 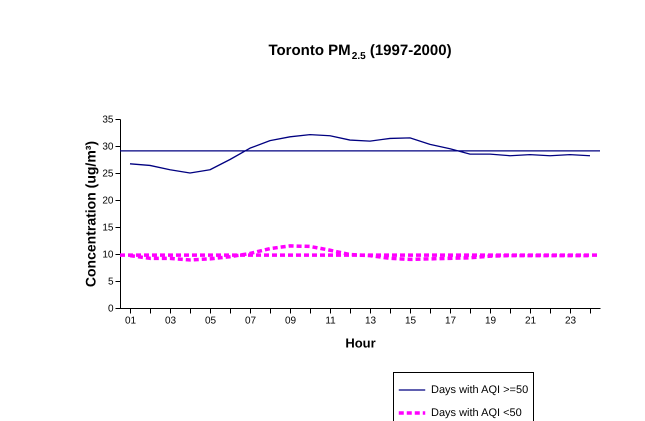 I want to click on x-tick-label: 03, so click(x=170, y=321).